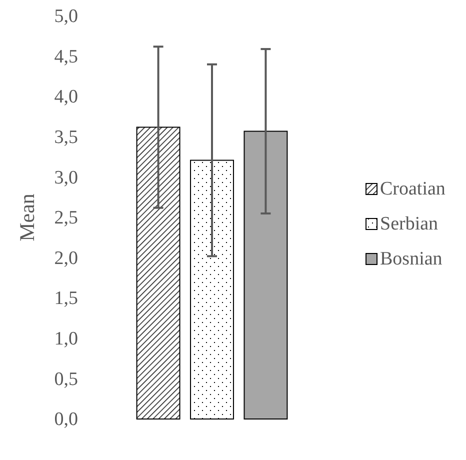 The height and width of the screenshot is (460, 466). What do you see at coordinates (413, 189) in the screenshot?
I see `legend-label: Croatian` at bounding box center [413, 189].